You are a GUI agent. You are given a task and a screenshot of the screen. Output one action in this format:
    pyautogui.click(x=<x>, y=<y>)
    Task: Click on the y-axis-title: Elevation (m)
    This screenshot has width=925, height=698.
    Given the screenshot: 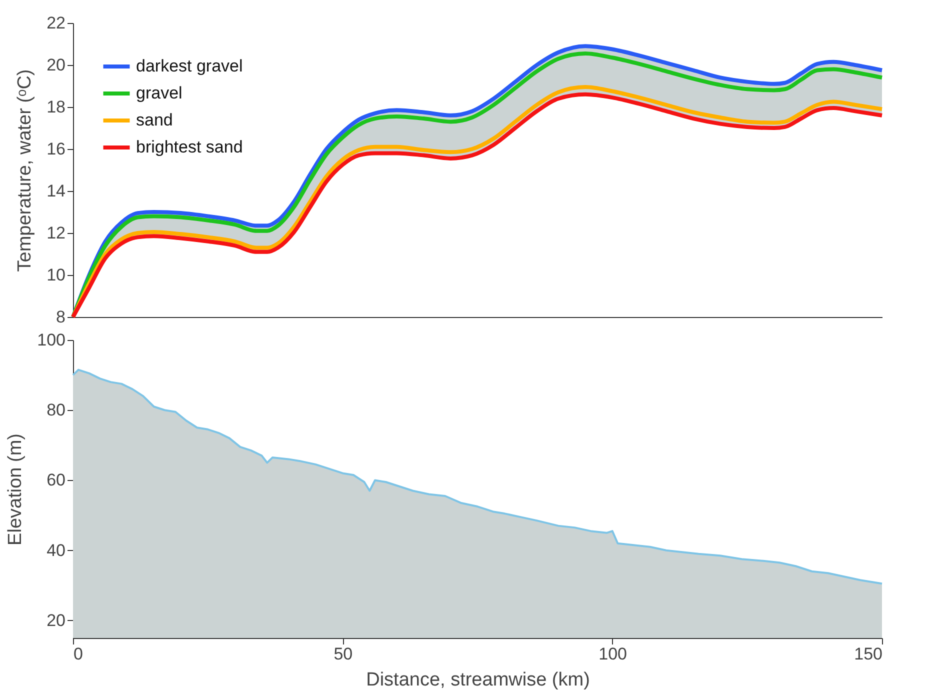 What is the action you would take?
    pyautogui.click(x=15, y=490)
    